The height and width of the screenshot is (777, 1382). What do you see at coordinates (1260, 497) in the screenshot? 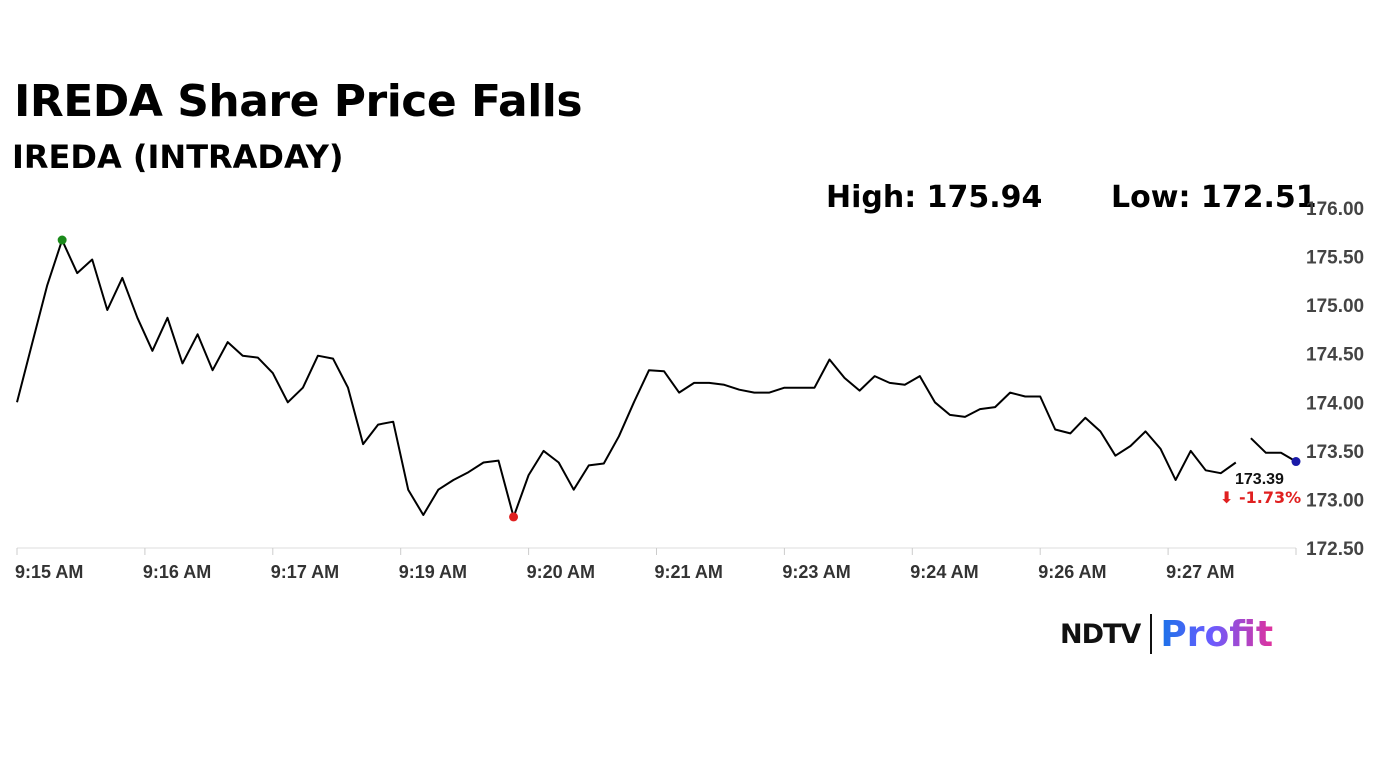
I see `price-change-label: ⬇ -1.73%` at bounding box center [1260, 497].